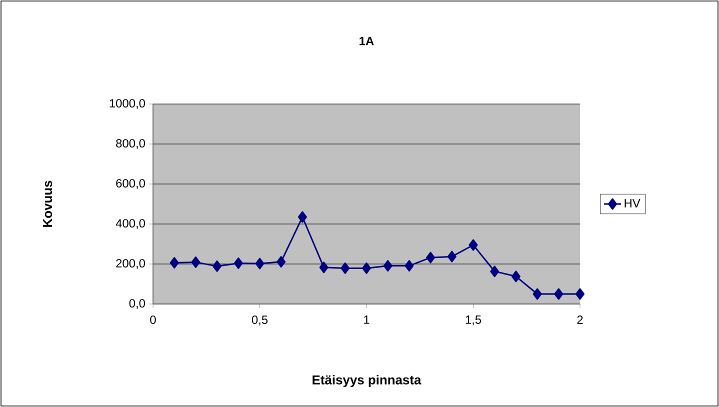 The image size is (719, 407). I want to click on x-tick-label: 0, so click(153, 320).